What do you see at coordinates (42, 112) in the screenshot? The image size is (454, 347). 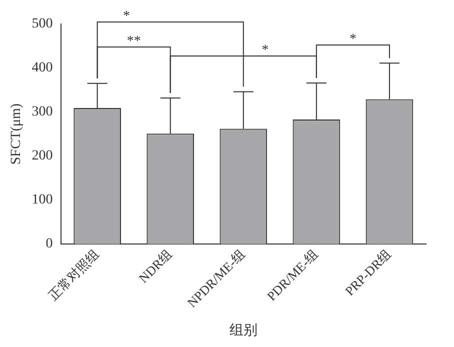 I see `y-tick-label: 300` at bounding box center [42, 112].